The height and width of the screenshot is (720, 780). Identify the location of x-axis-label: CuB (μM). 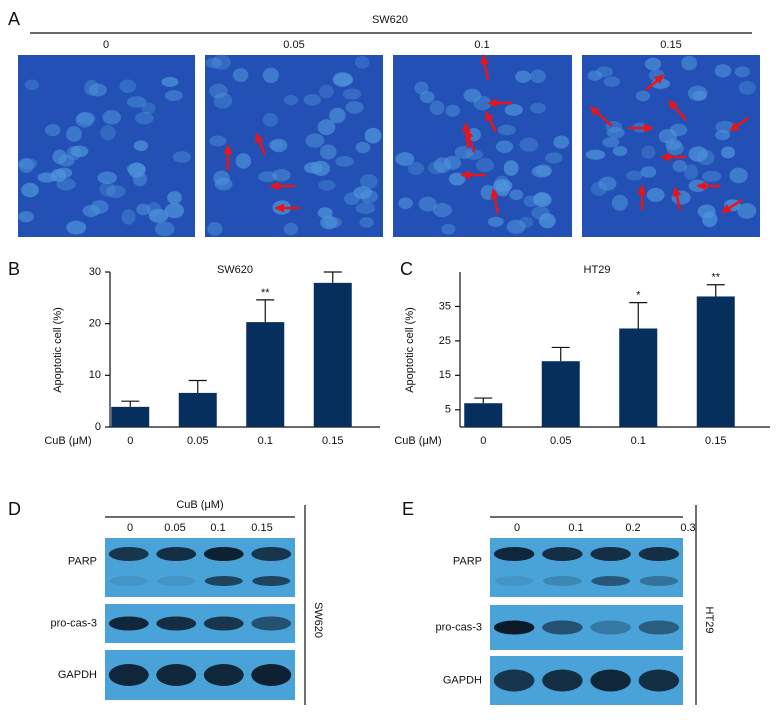
(417, 441).